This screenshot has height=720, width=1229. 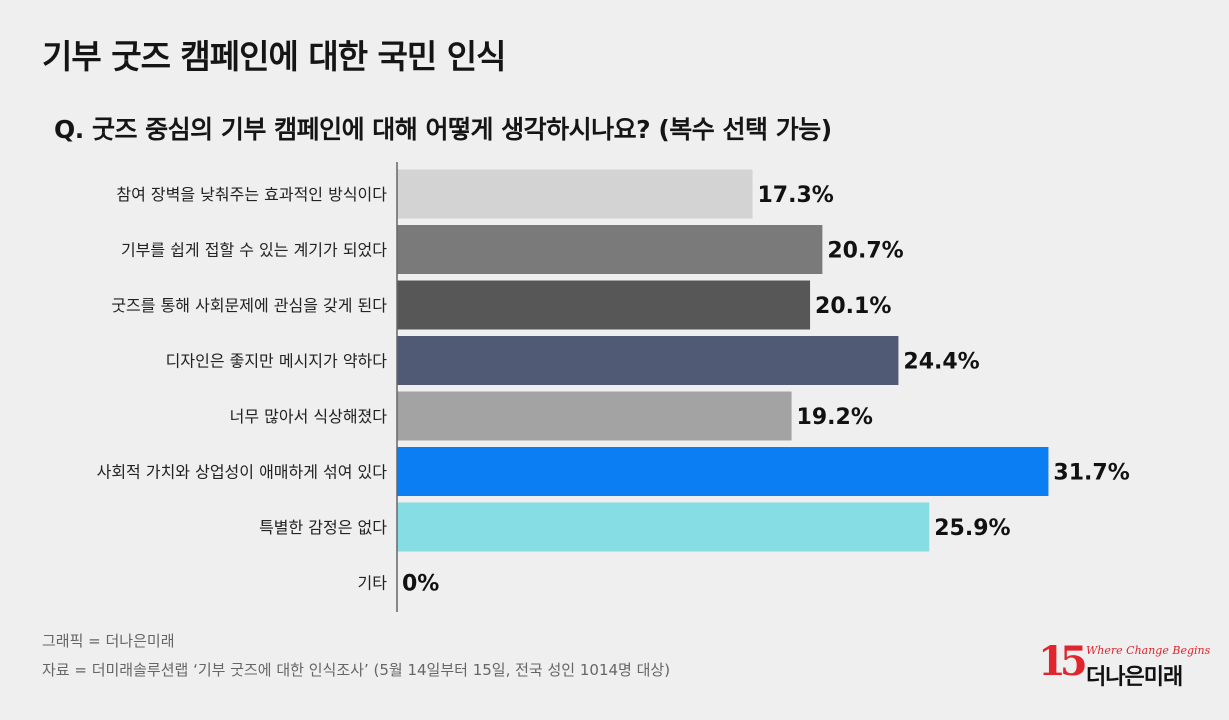 What do you see at coordinates (941, 362) in the screenshot?
I see `value-label: 24.4%` at bounding box center [941, 362].